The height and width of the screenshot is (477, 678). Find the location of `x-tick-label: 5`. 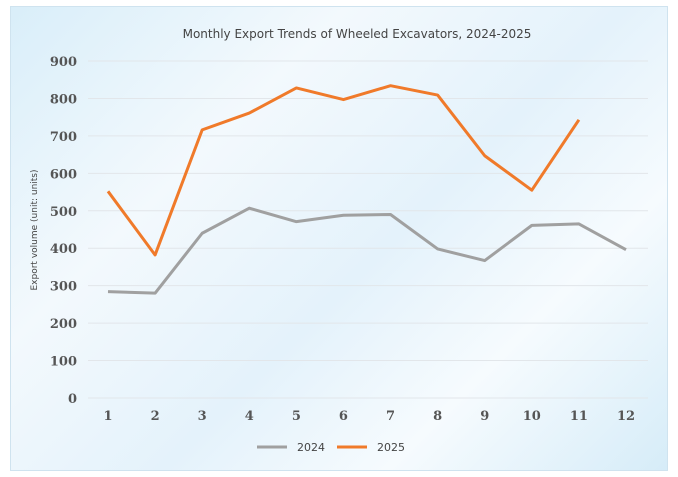

x-tick-label: 5 is located at coordinates (296, 416).